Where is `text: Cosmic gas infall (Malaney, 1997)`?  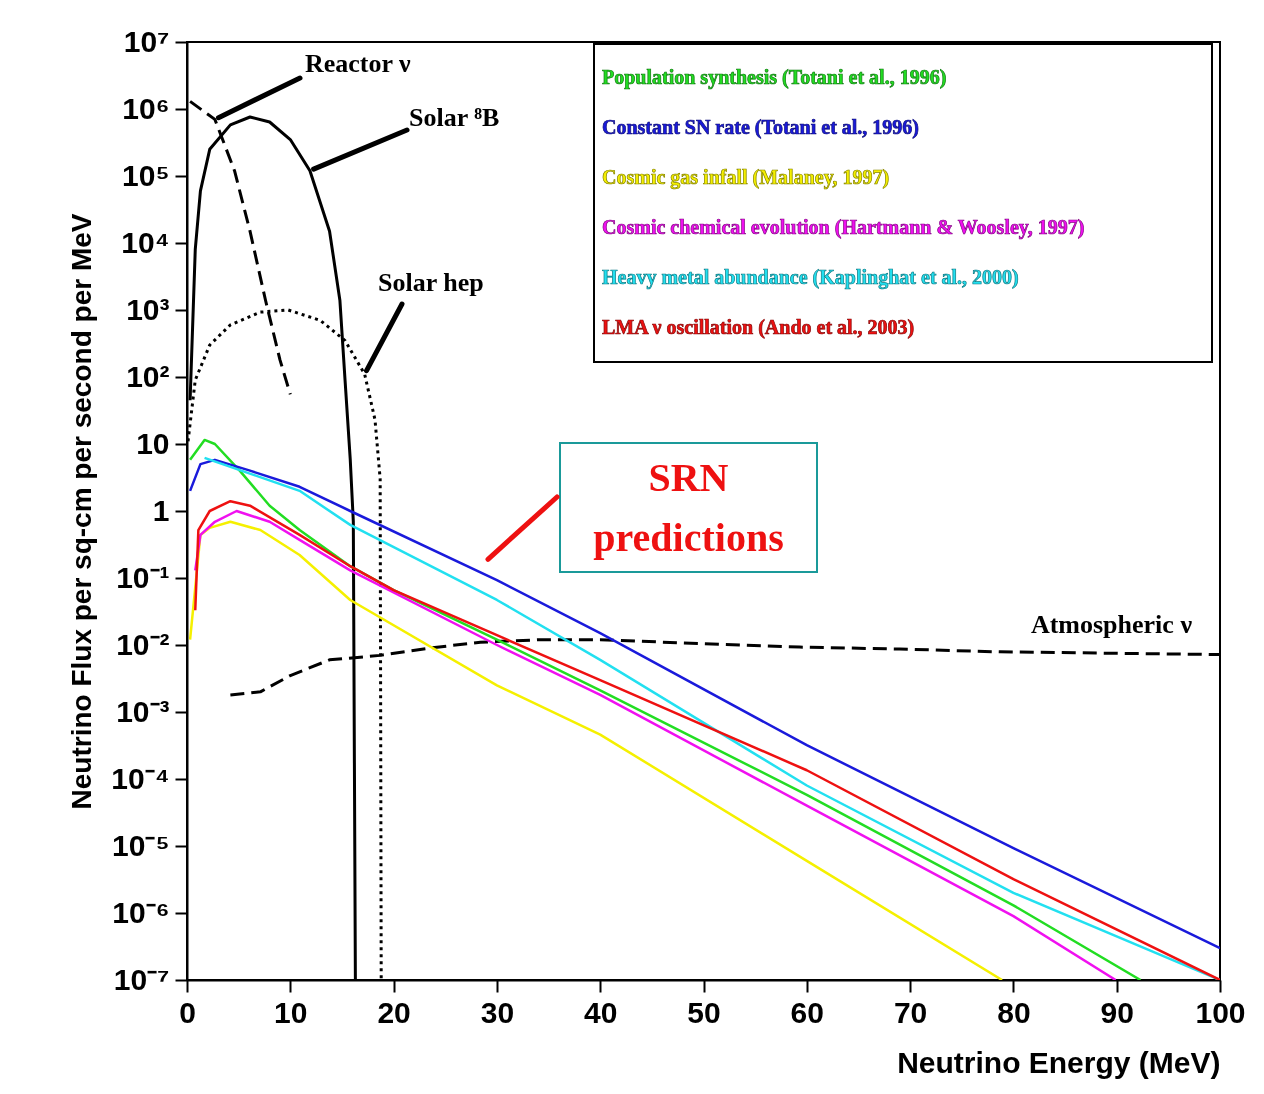
text: Cosmic gas infall (Malaney, 1997) is located at coordinates (746, 177).